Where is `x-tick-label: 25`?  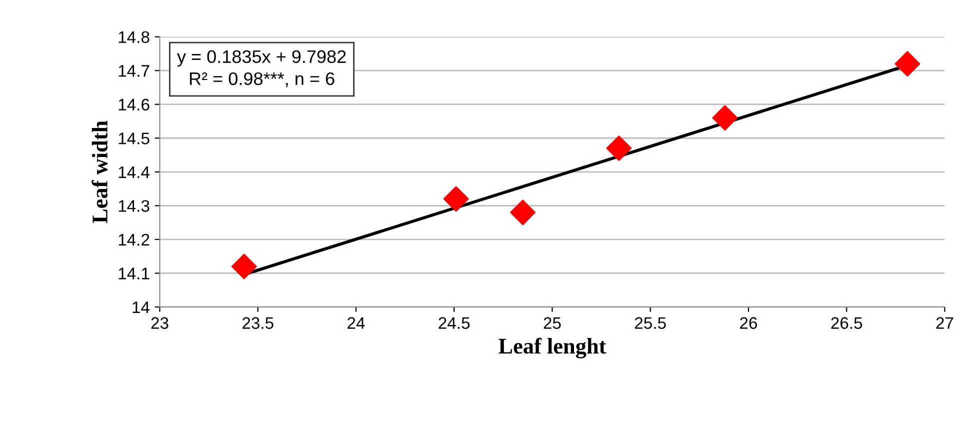
x-tick-label: 25 is located at coordinates (552, 323).